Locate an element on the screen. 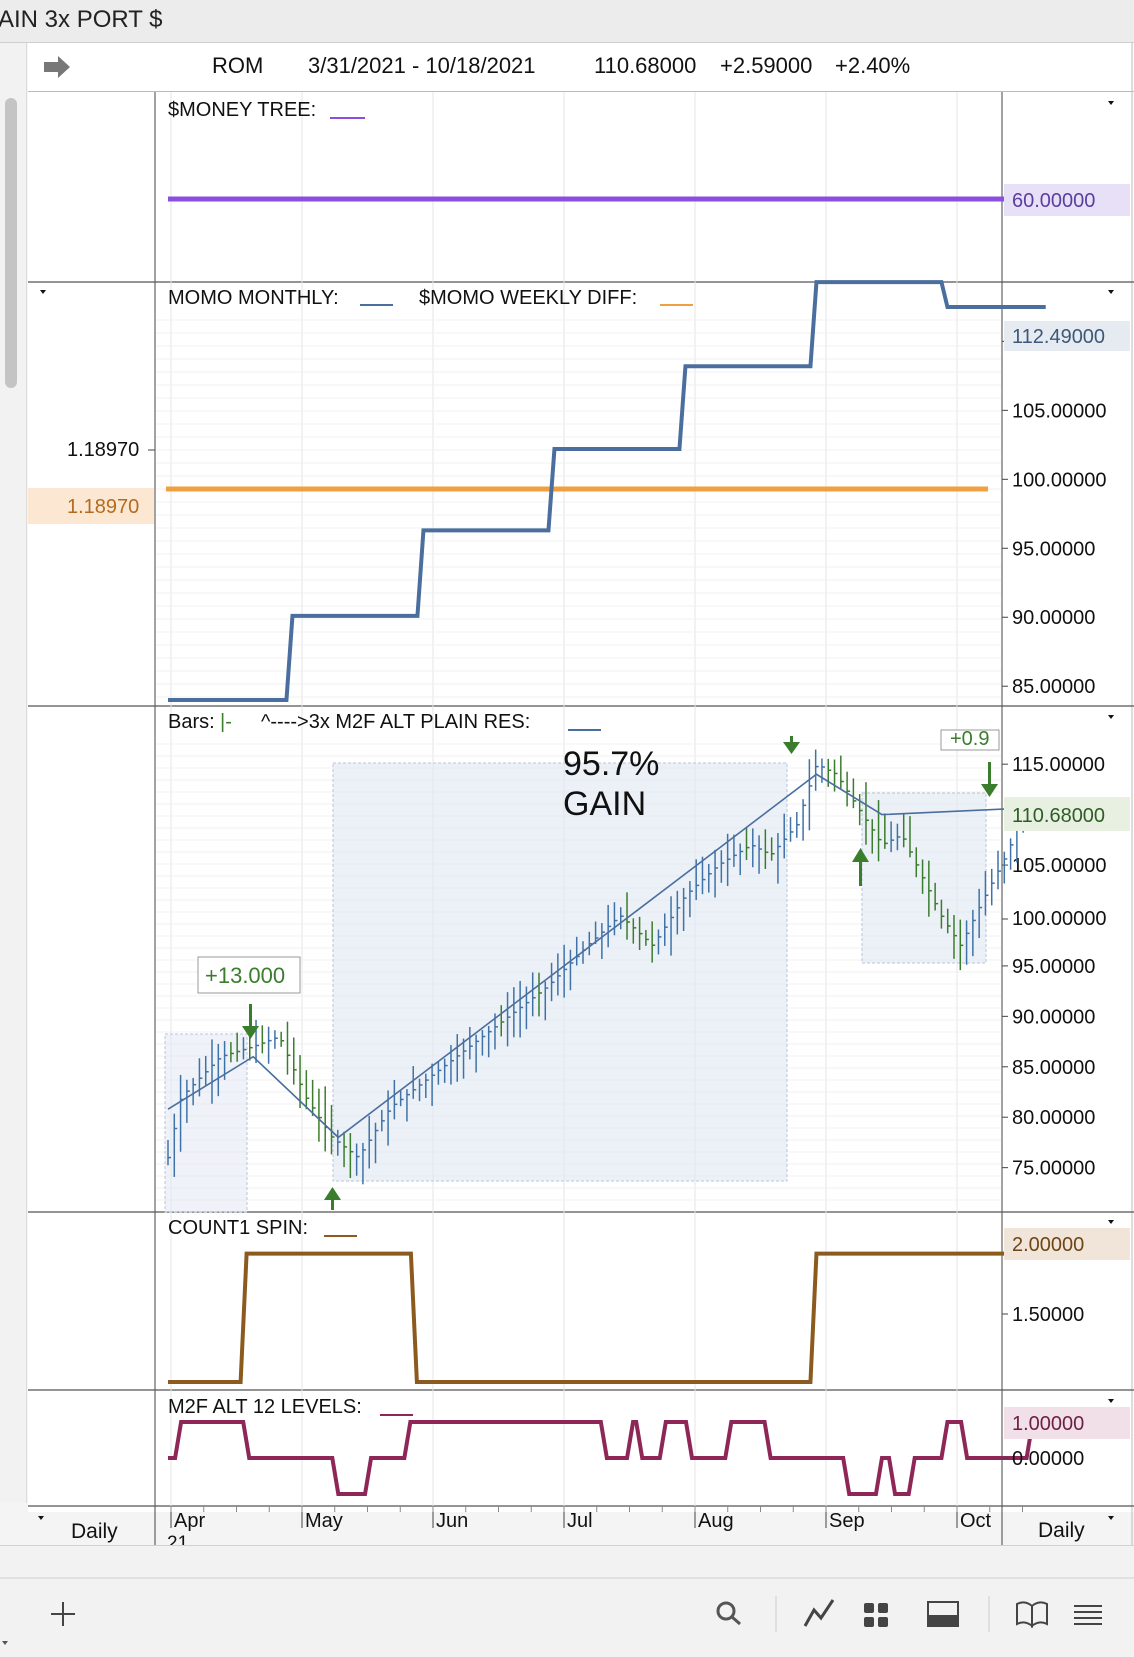  right-gain-box: +0.9 is located at coordinates (970, 739).